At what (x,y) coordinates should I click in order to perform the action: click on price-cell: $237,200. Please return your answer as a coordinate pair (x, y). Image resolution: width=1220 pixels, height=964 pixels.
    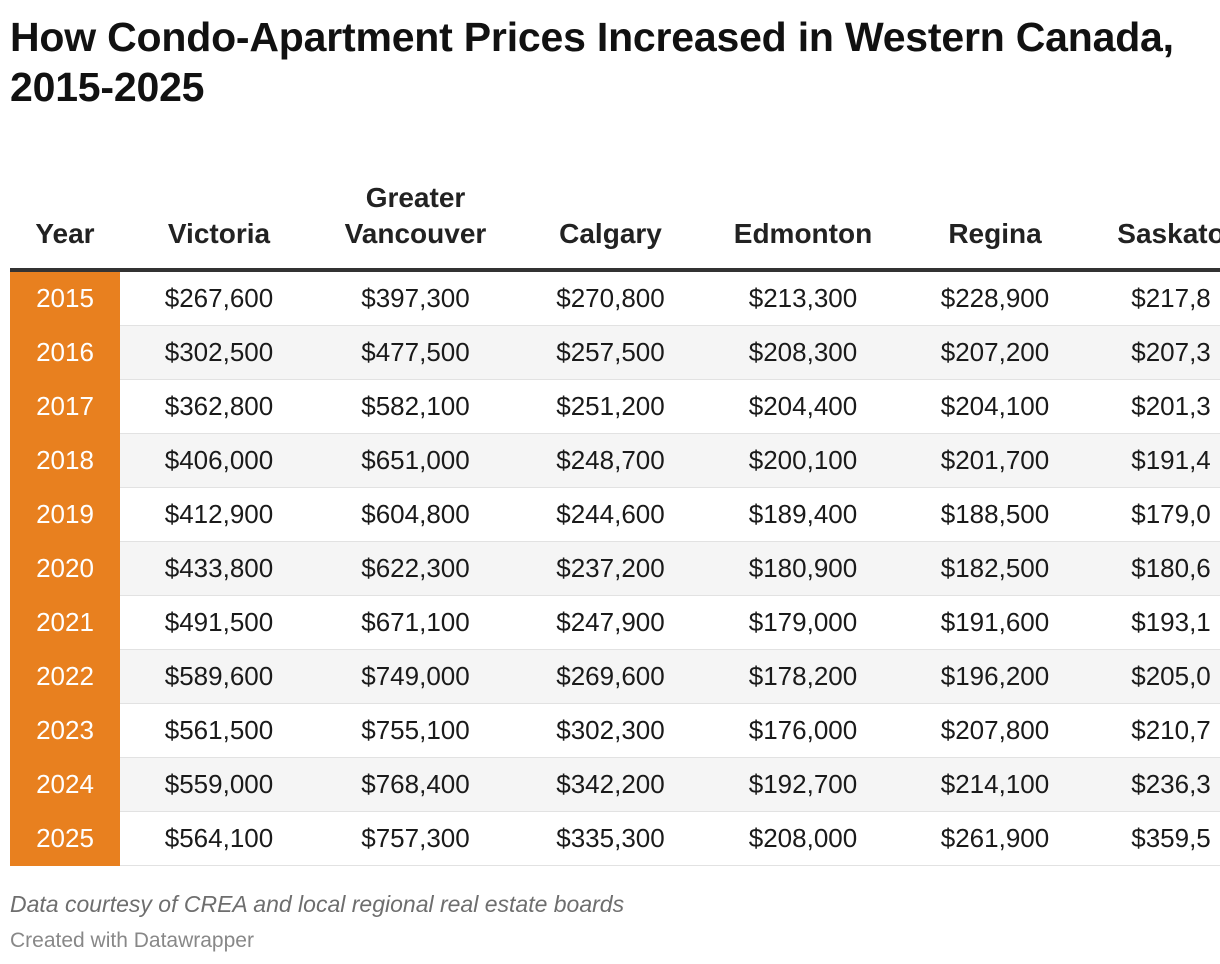
    Looking at the image, I should click on (610, 568).